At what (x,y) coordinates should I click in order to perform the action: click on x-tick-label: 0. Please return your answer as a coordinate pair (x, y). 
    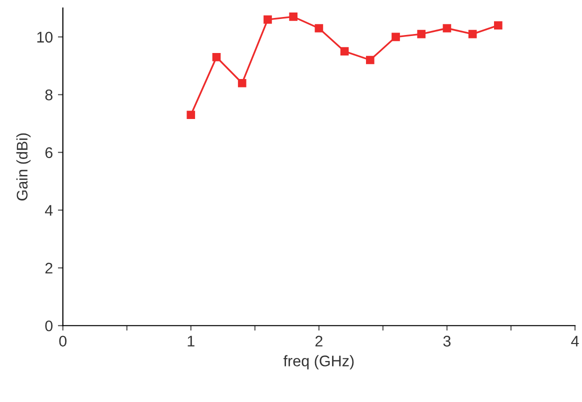
    Looking at the image, I should click on (63, 341).